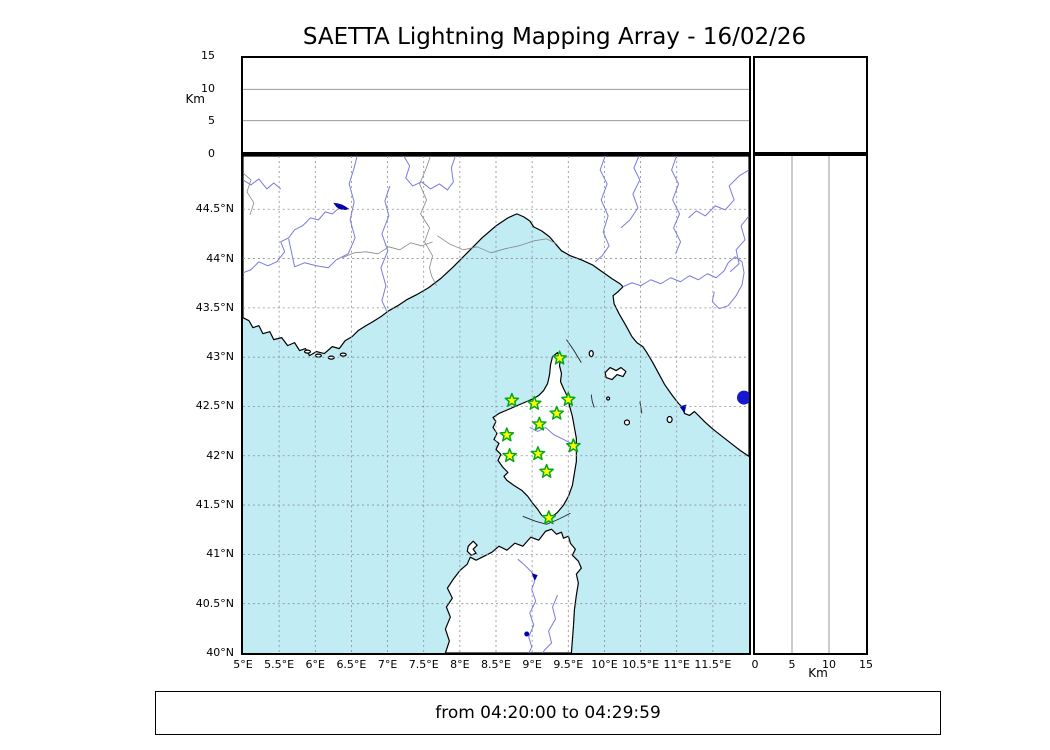 The height and width of the screenshot is (750, 1050). Describe the element at coordinates (214, 307) in the screenshot. I see `latitude-tick-label: 43.5°N` at that location.